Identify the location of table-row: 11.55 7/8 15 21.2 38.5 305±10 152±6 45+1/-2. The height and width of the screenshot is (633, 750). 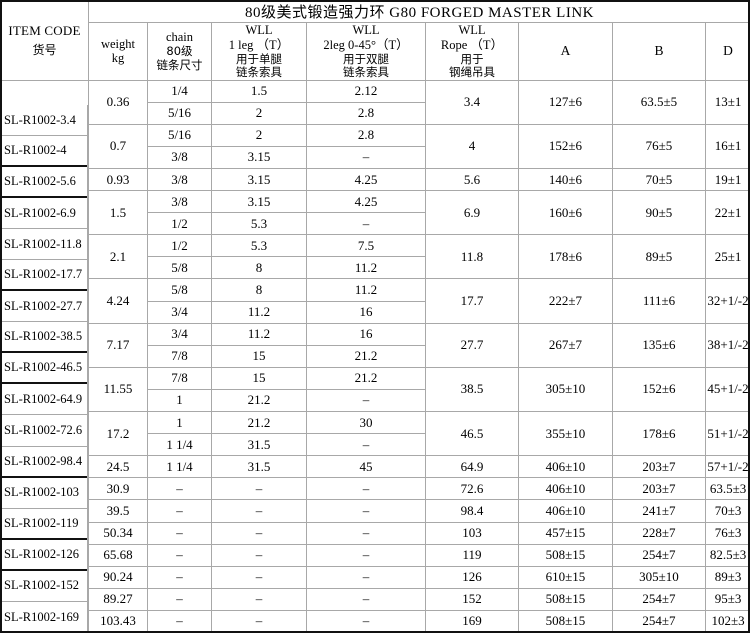
(375, 389).